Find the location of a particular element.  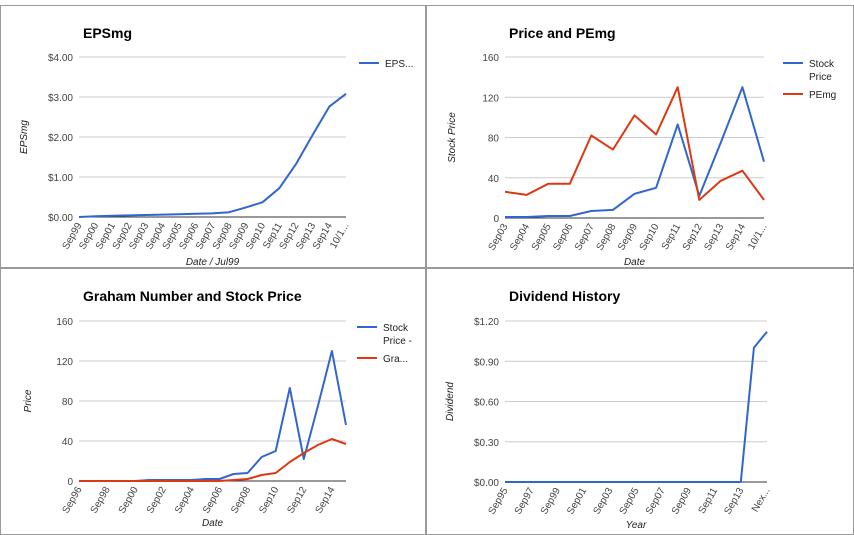

x-tick-label: Sep11 is located at coordinates (709, 501).